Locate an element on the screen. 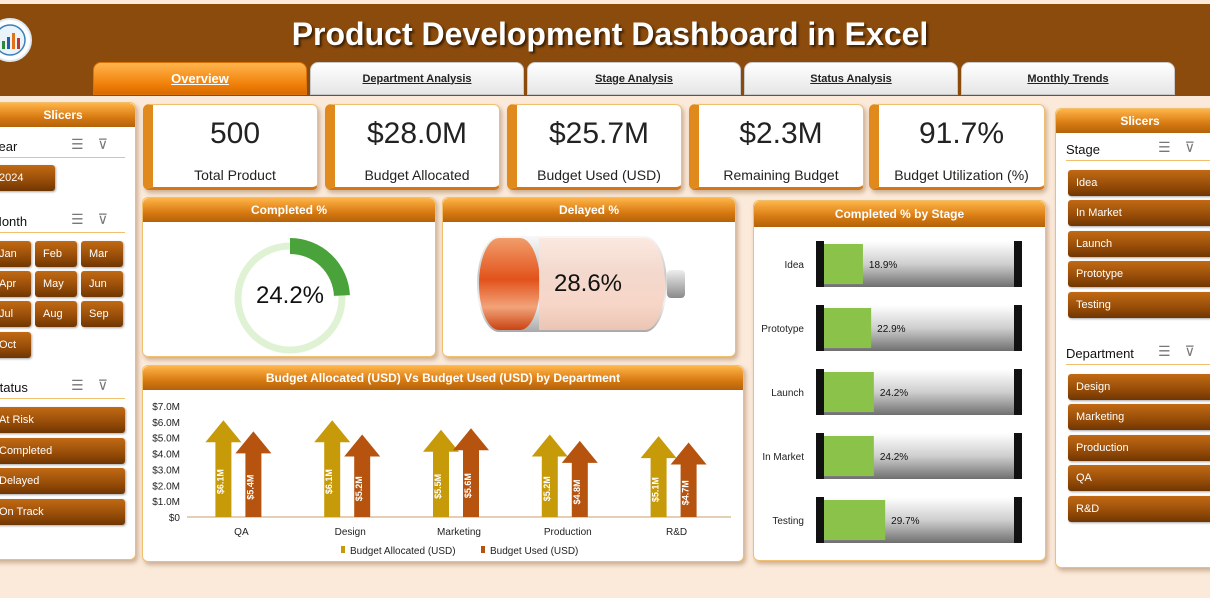 The image size is (1210, 598). department-item-rd: R&D is located at coordinates (1139, 509).